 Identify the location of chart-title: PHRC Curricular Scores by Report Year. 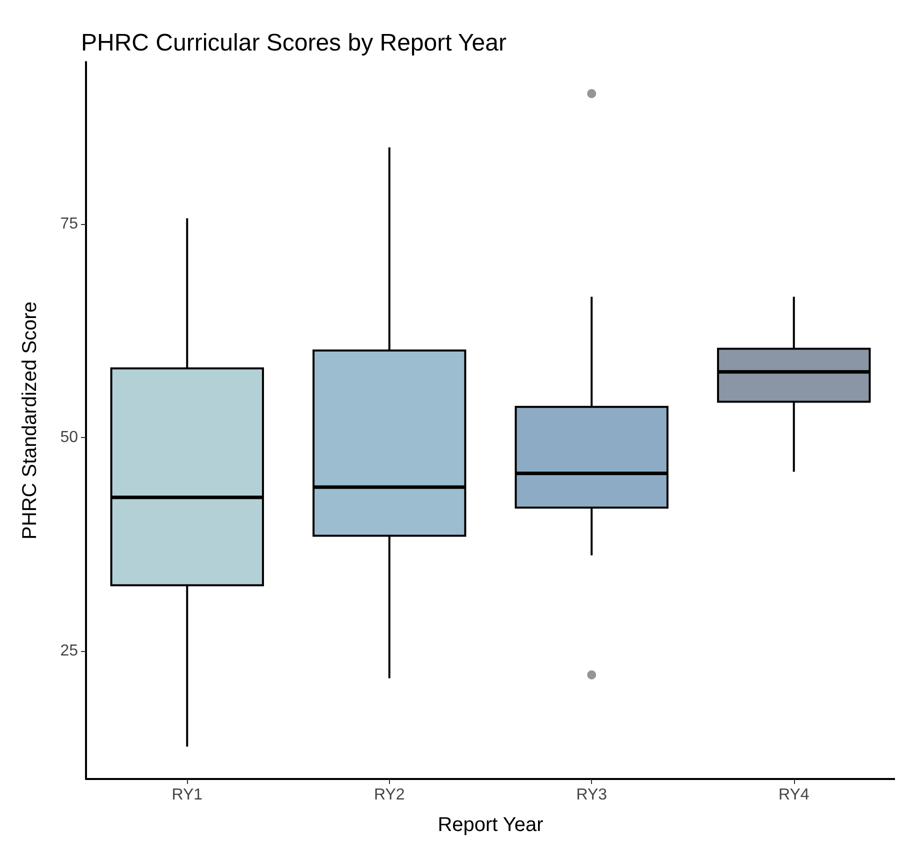
(294, 43).